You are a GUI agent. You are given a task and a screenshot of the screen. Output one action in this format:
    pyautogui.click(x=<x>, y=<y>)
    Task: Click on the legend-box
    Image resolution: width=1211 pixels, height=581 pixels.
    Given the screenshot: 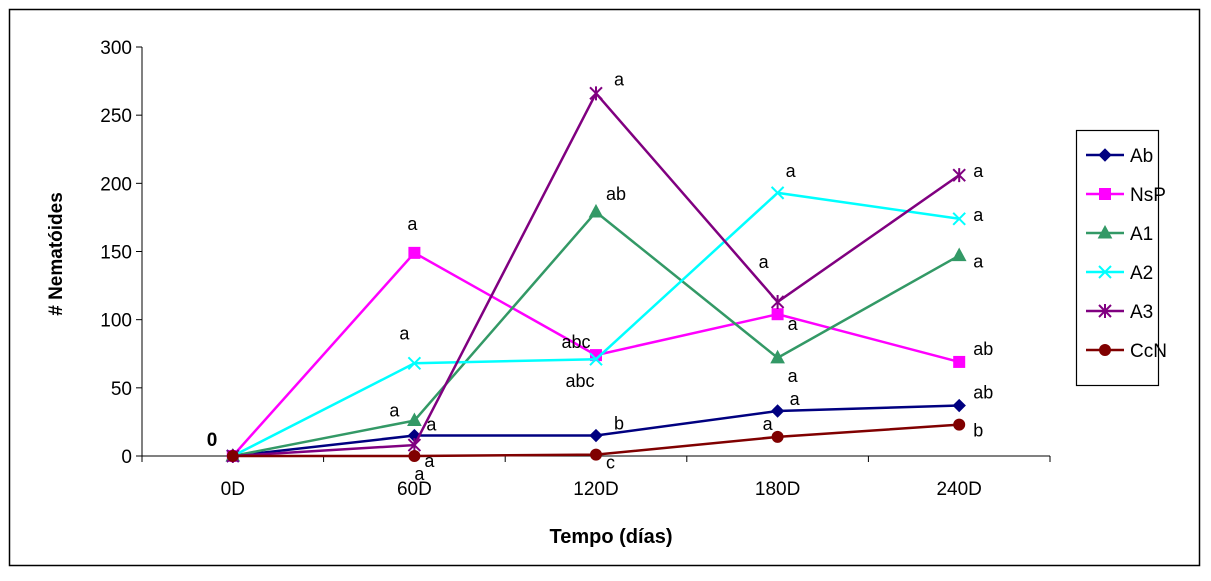 What is the action you would take?
    pyautogui.click(x=1117, y=258)
    